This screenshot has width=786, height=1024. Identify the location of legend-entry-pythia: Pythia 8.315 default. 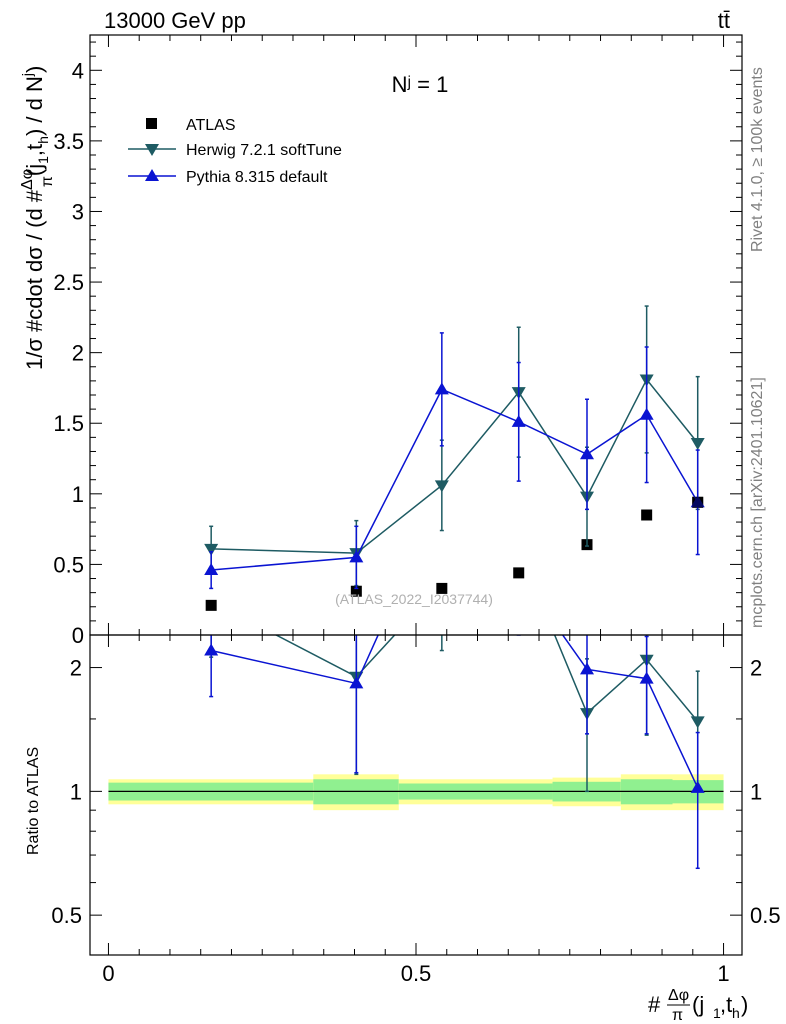
(228, 177).